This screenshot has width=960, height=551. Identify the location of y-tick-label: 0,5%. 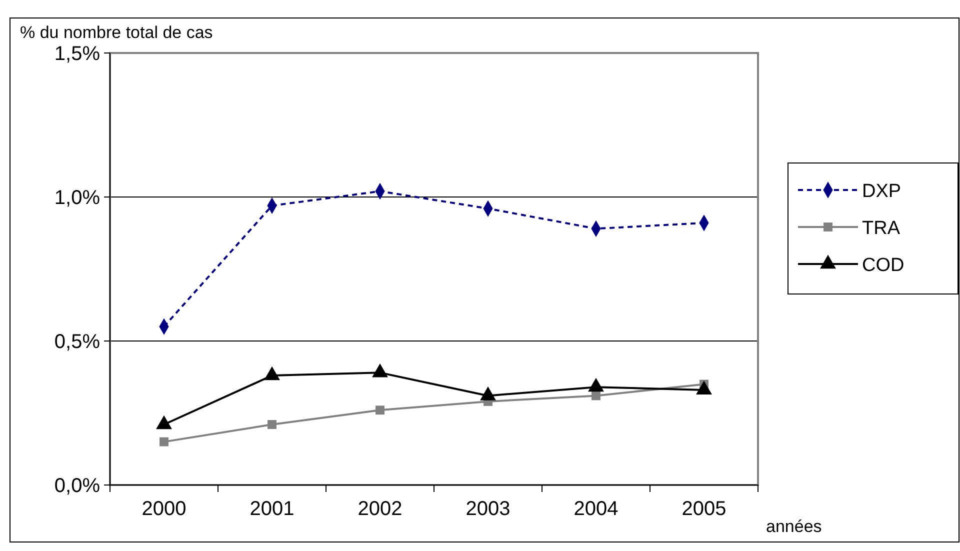
(77, 342).